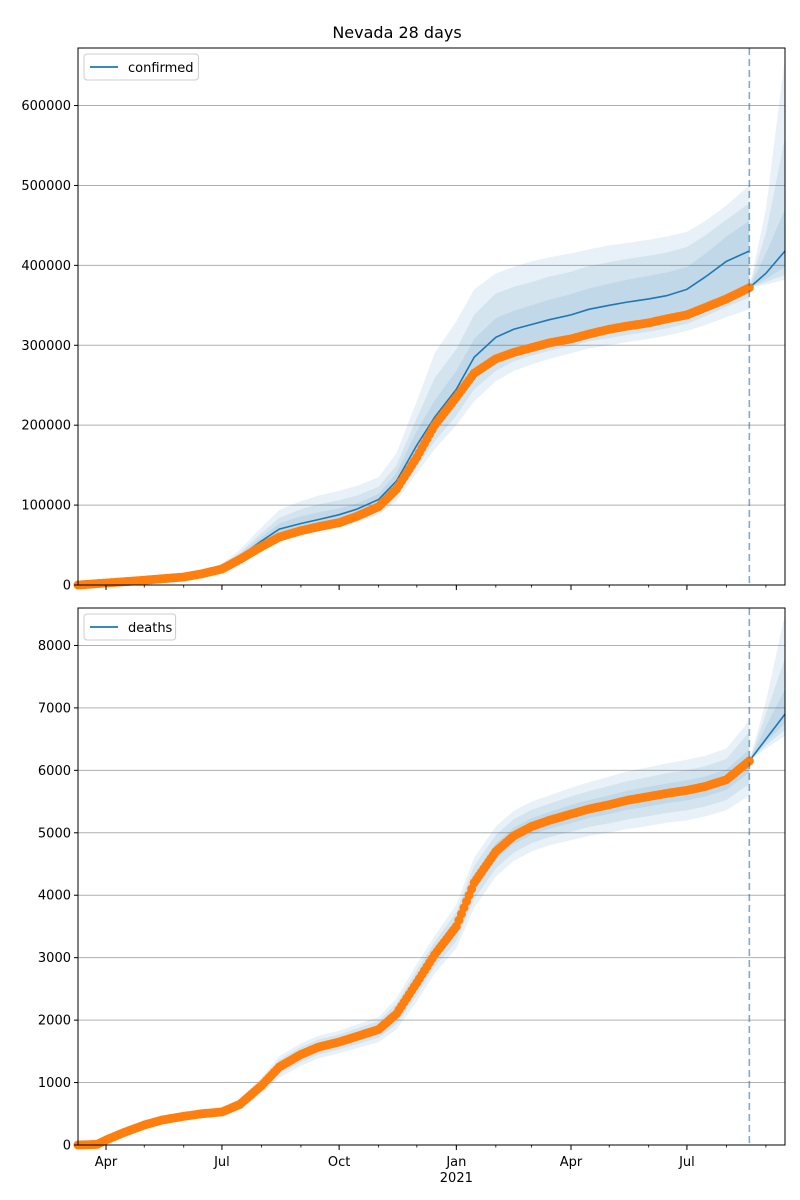 Image resolution: width=800 pixels, height=1200 pixels. I want to click on y-tick-label: 600000, so click(46, 106).